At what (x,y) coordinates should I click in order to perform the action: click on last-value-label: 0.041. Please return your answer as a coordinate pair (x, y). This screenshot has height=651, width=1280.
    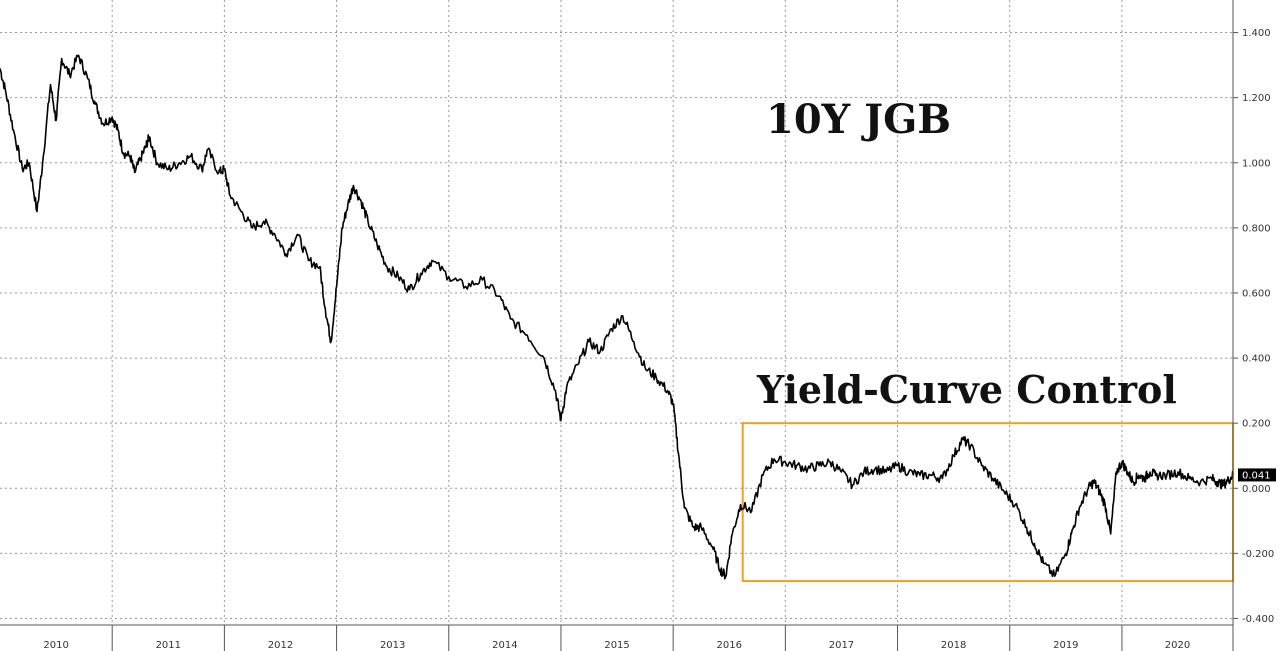
    Looking at the image, I should click on (1257, 475).